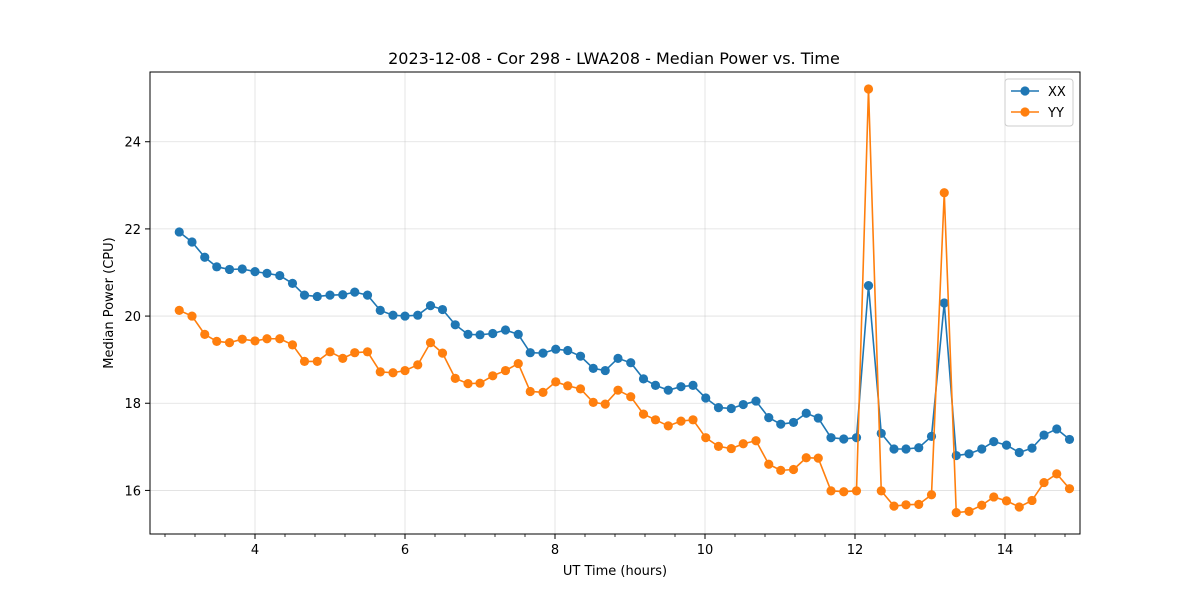  I want to click on x-tick-label: 14, so click(1005, 550).